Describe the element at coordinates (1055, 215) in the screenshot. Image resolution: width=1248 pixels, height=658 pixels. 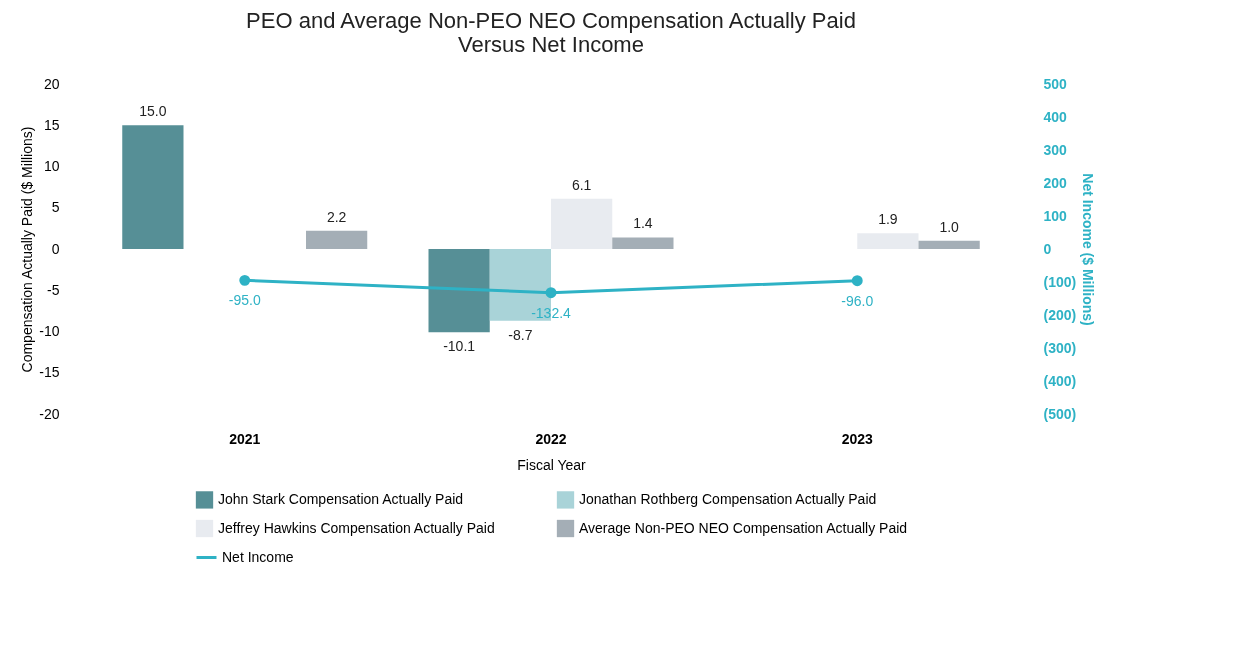
I see `y2-tick-label: 100` at that location.